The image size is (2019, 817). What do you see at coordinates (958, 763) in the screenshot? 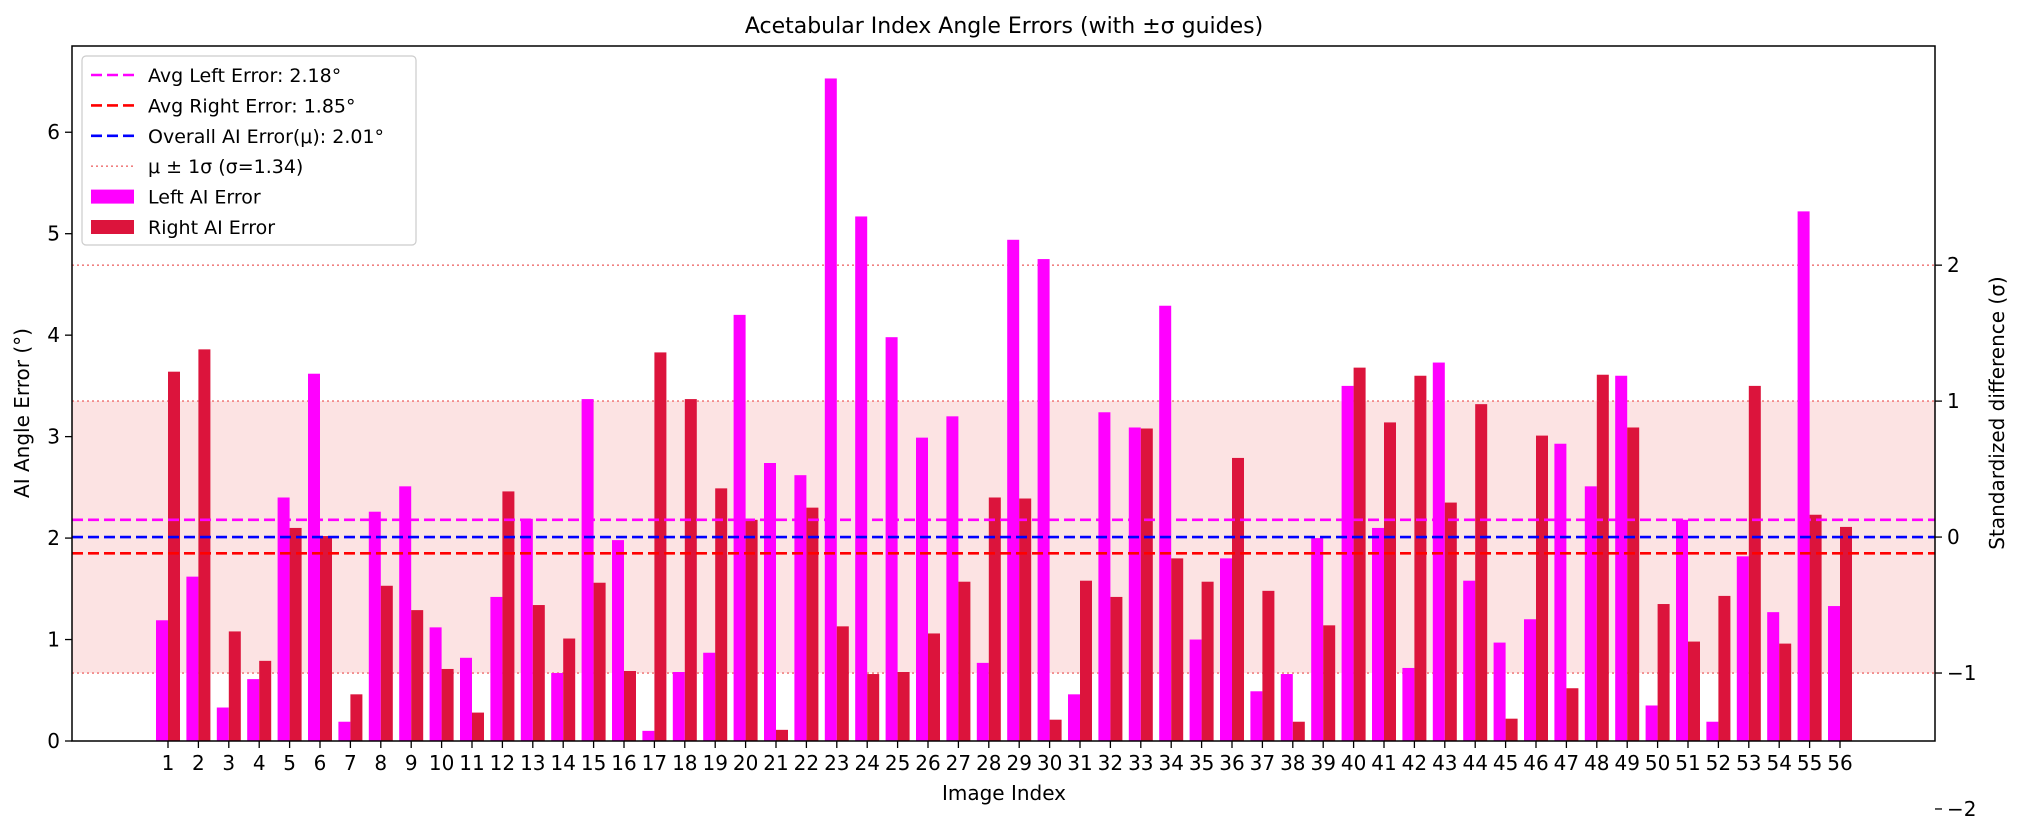
I see `x-tick-label-27: 27` at bounding box center [958, 763].